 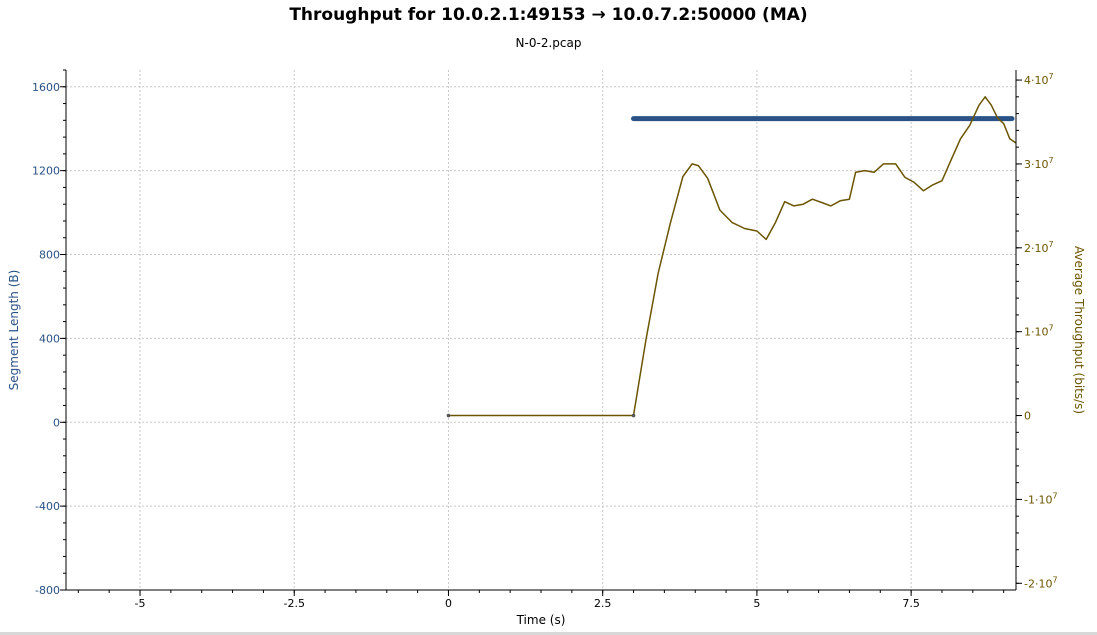 I want to click on y-left-tick-label: 1200, so click(x=46, y=171).